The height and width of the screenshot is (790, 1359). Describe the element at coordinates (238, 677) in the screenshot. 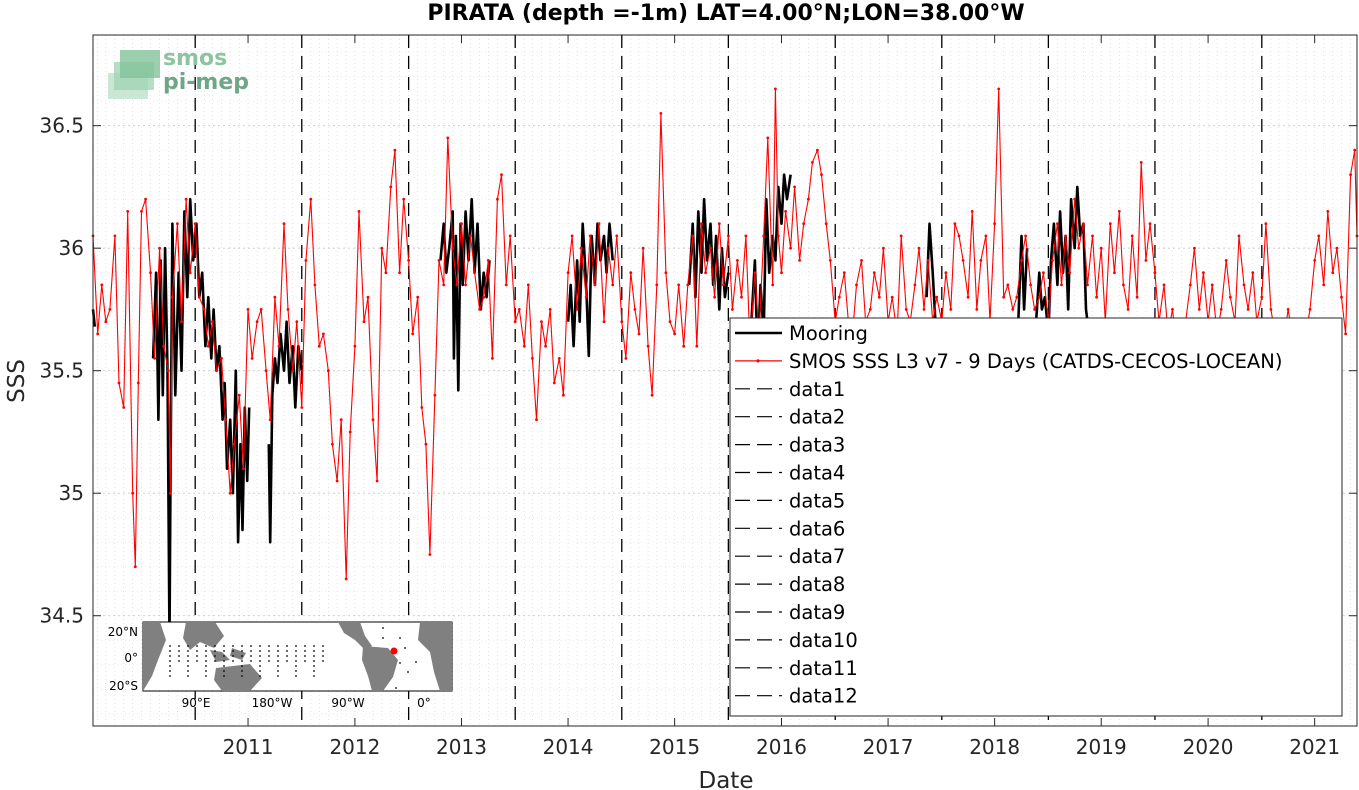

I see `inset-land-australia` at that location.